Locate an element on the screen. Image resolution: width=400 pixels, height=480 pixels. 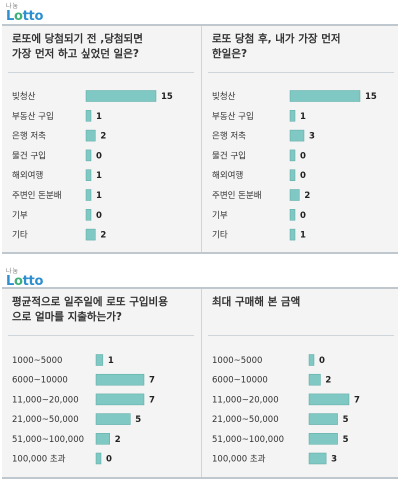
chart-title-3: 평균적으로 일주일에 로또 구입비용 으로 얼마를 지출하는가? is located at coordinates (90, 309).